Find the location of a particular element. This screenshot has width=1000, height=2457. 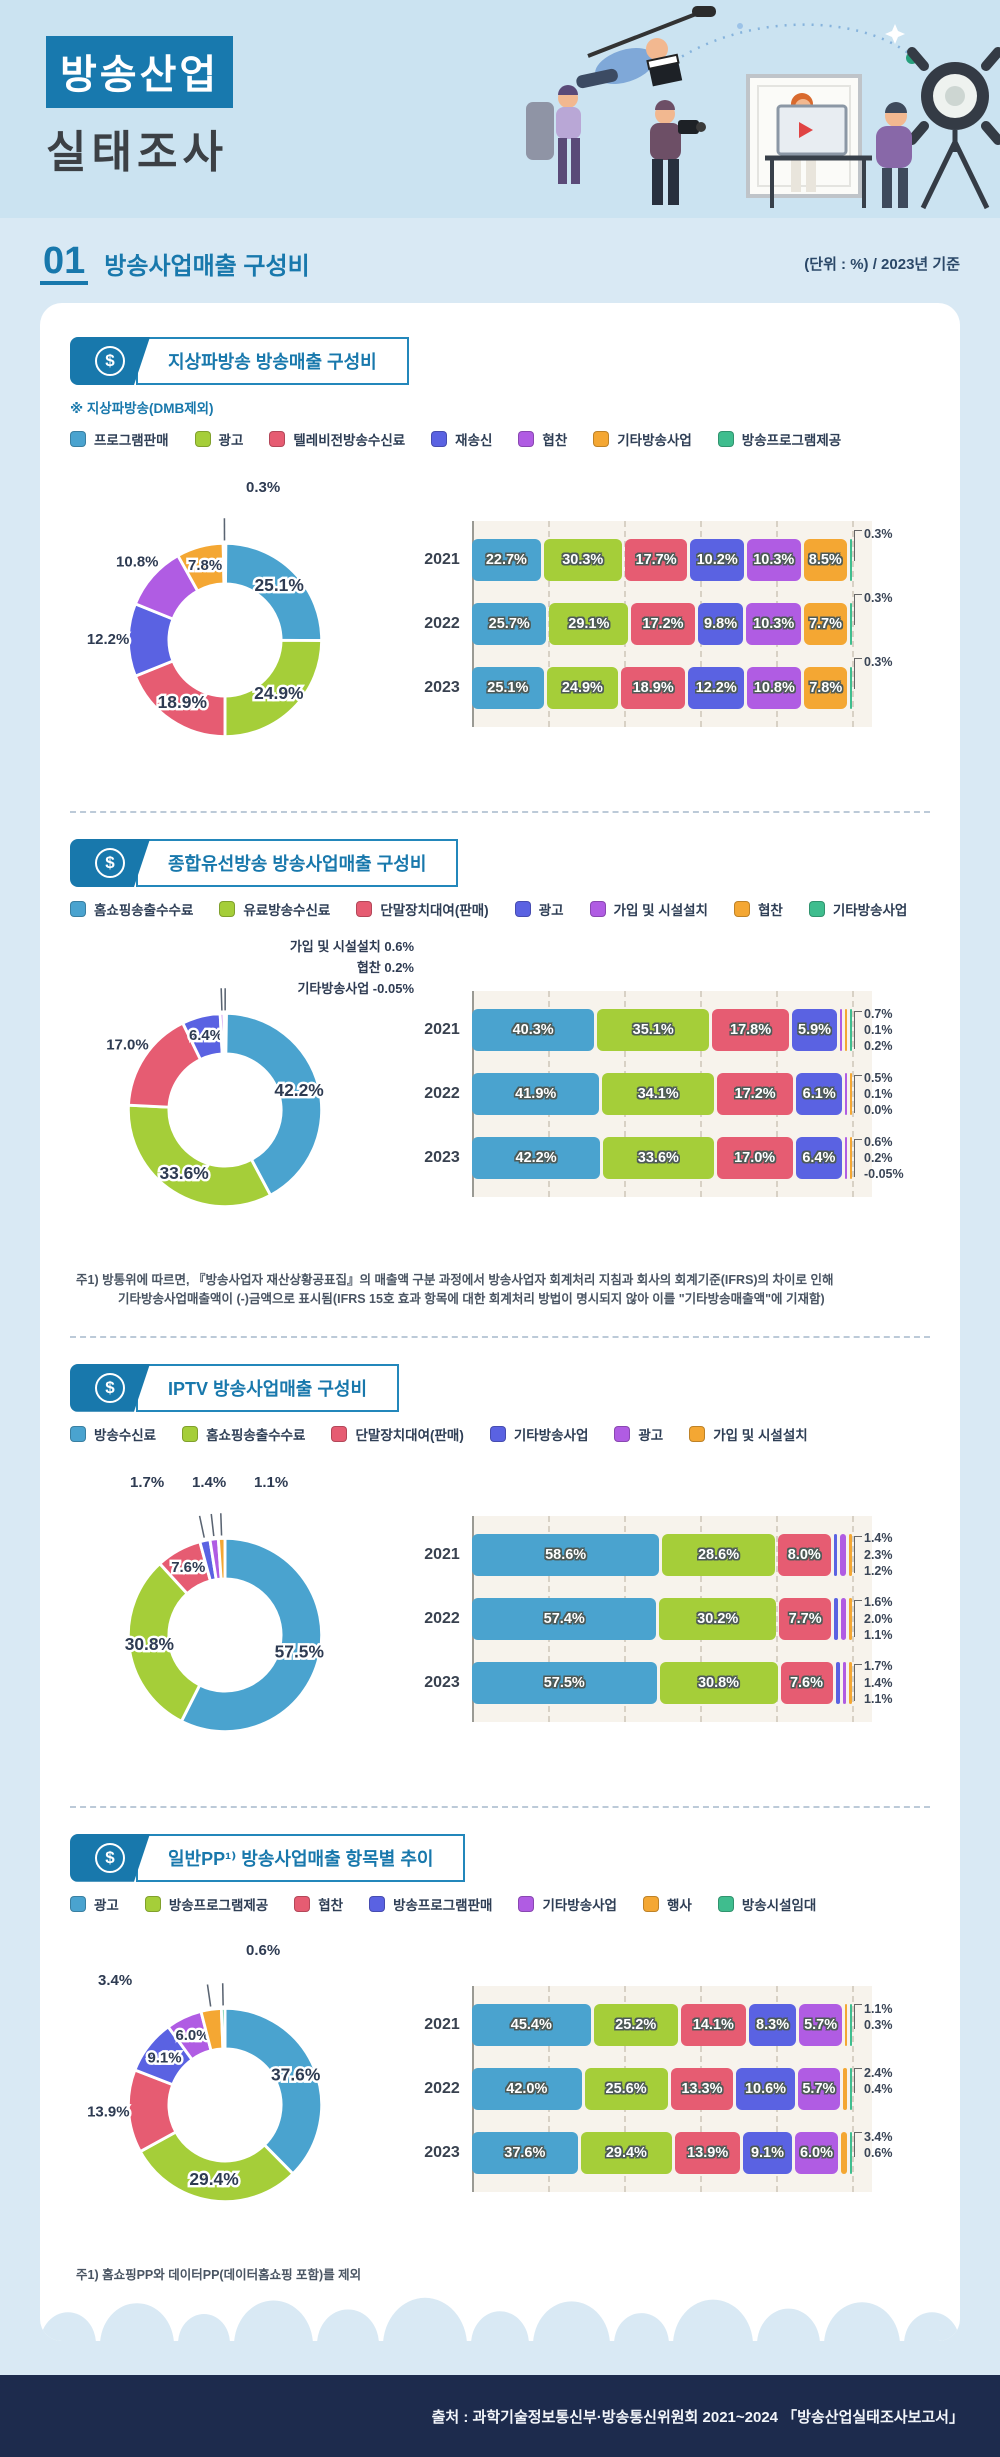

chart-title-badge: $ 지상파방송 방송매출 구성비 is located at coordinates (239, 361).